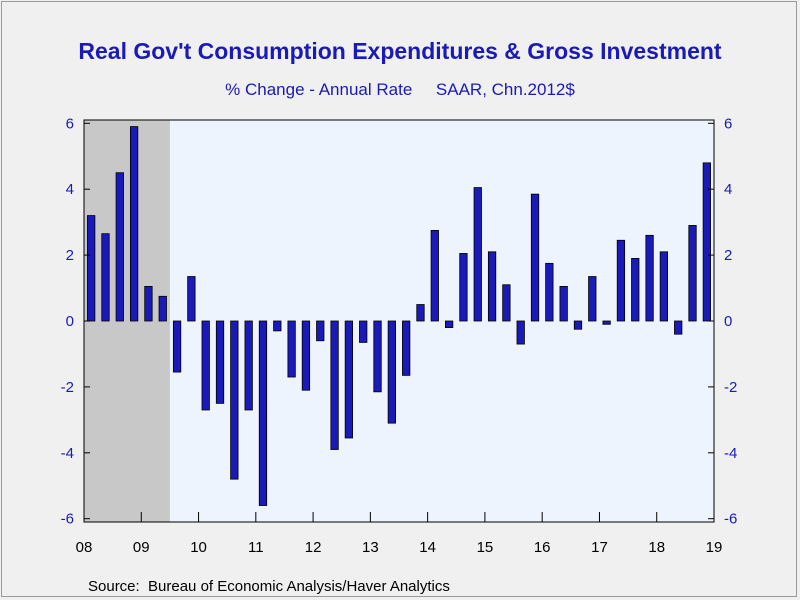  What do you see at coordinates (70, 255) in the screenshot?
I see `y-tick-label-left: 2` at bounding box center [70, 255].